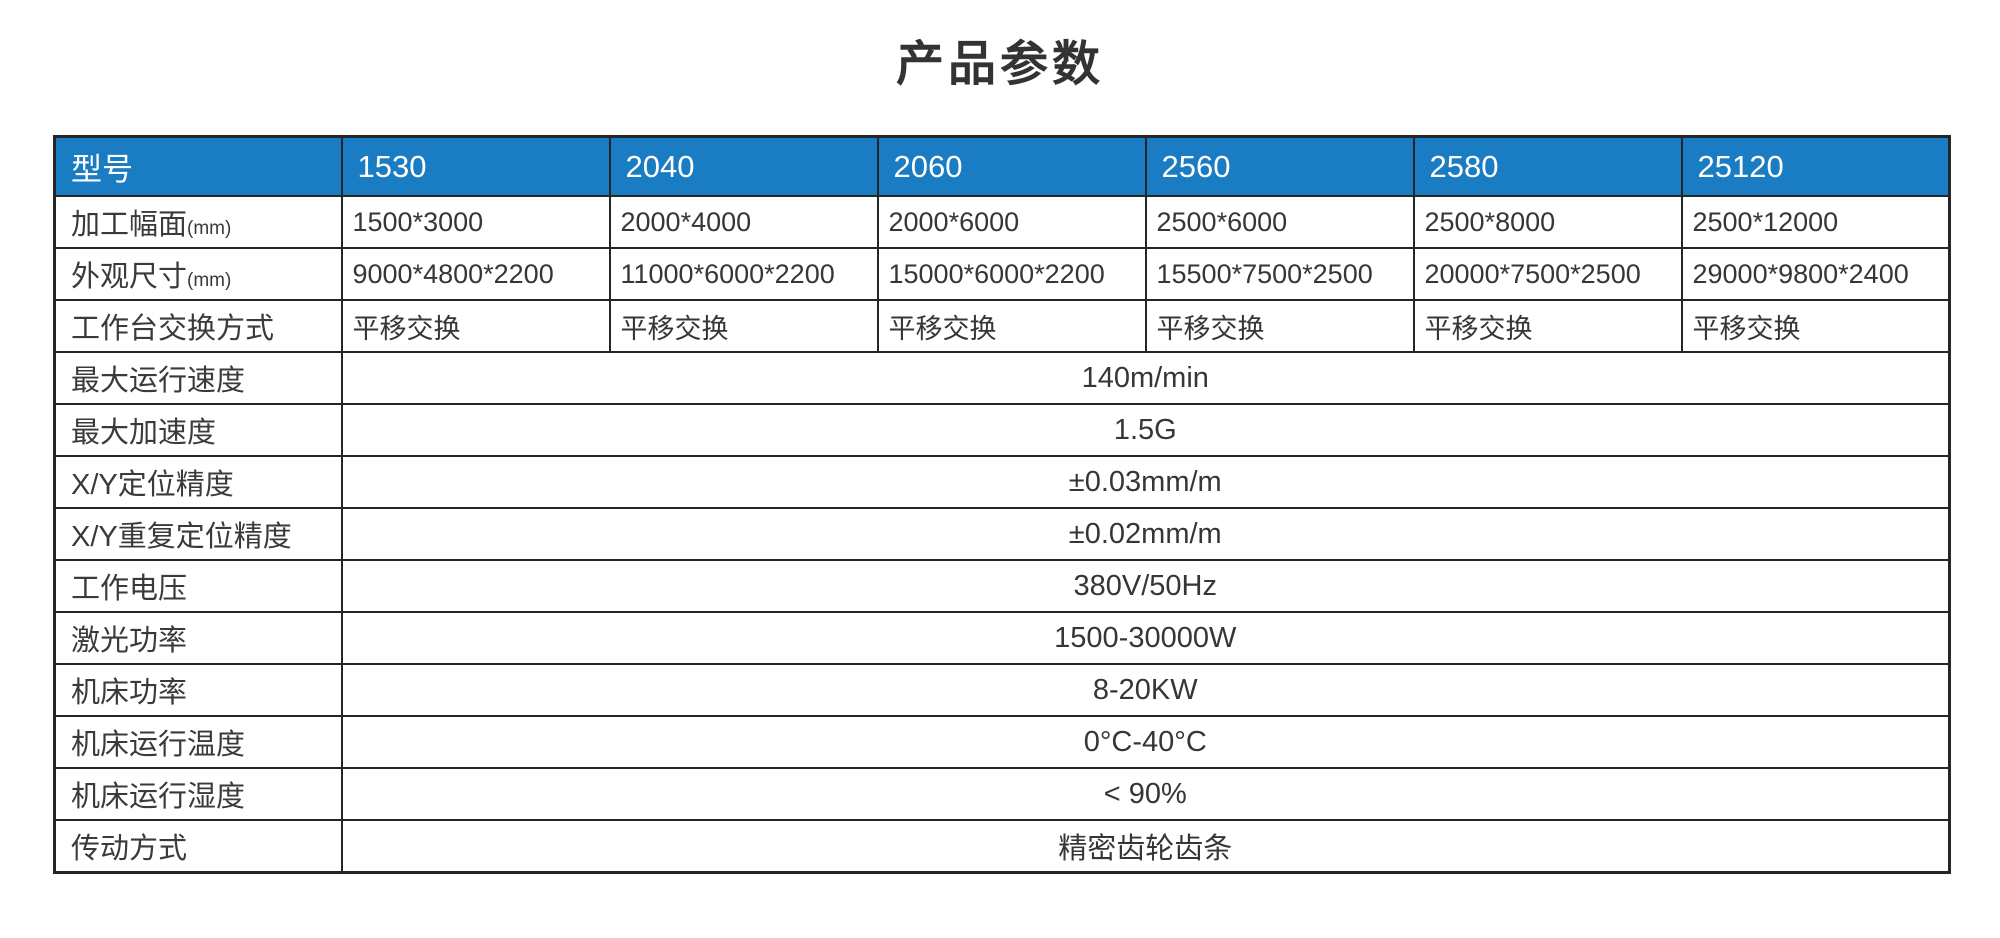  I want to click on table-row-operating-humidity: 机床运行湿度 < 90%, so click(1002, 794).